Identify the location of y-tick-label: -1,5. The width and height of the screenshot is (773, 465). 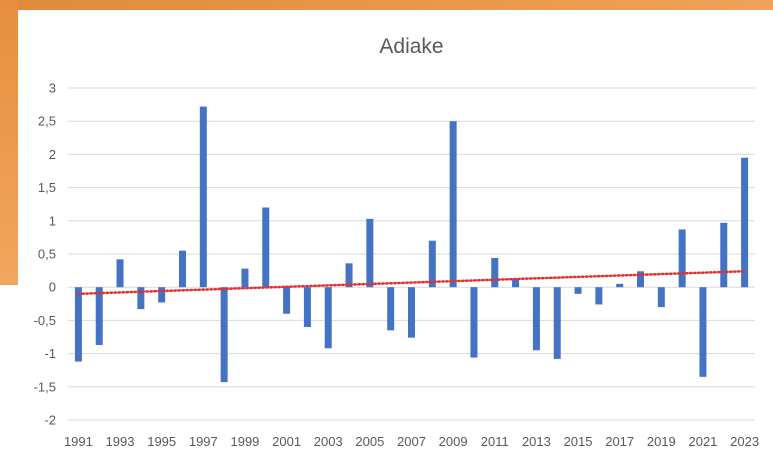
(45, 386).